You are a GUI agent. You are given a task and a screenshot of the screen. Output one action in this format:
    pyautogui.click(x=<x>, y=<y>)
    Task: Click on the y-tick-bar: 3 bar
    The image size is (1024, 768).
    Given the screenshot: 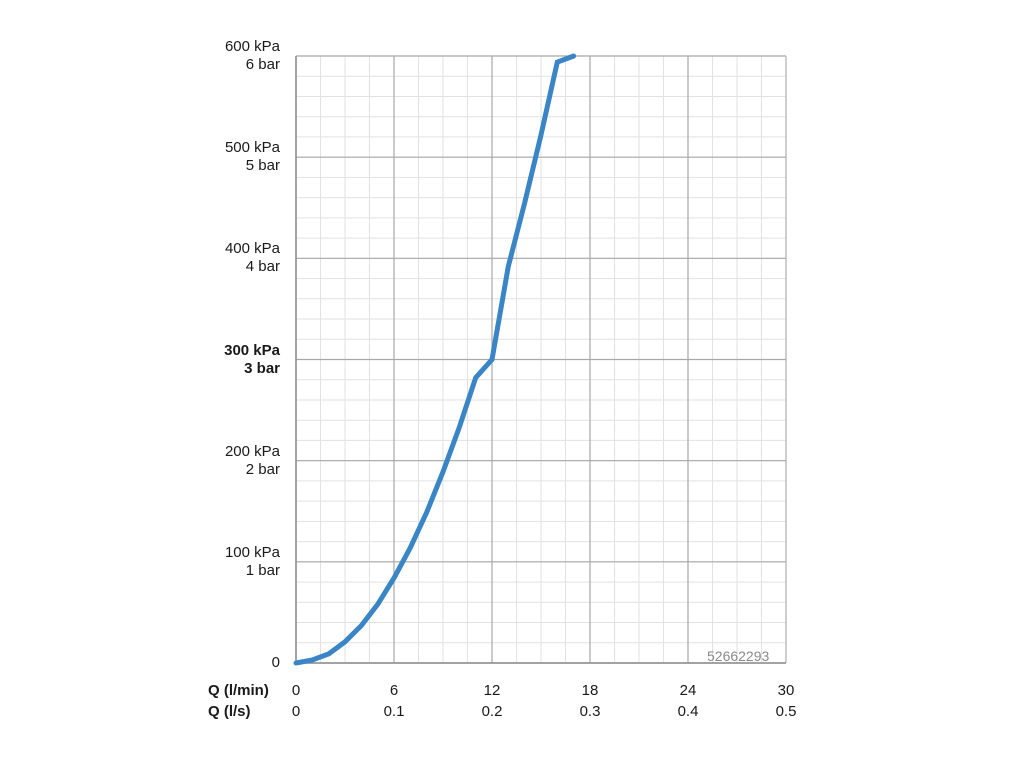 What is the action you would take?
    pyautogui.click(x=262, y=368)
    